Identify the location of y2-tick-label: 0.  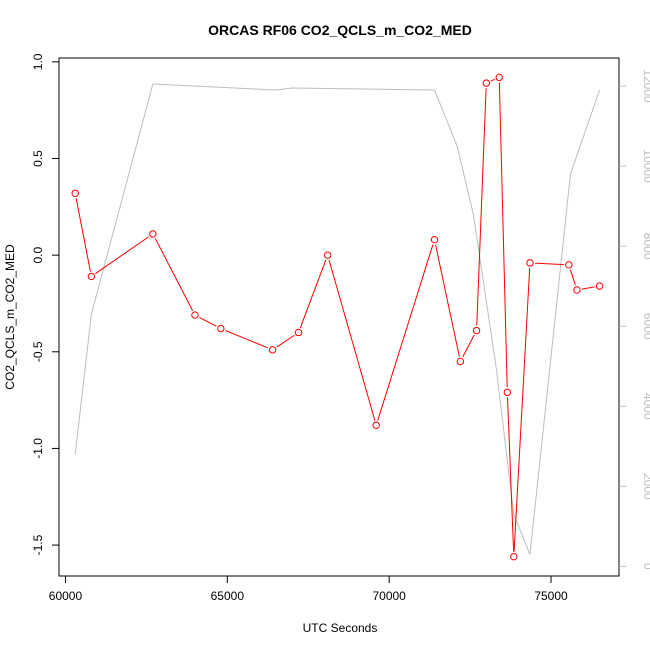
(645, 566).